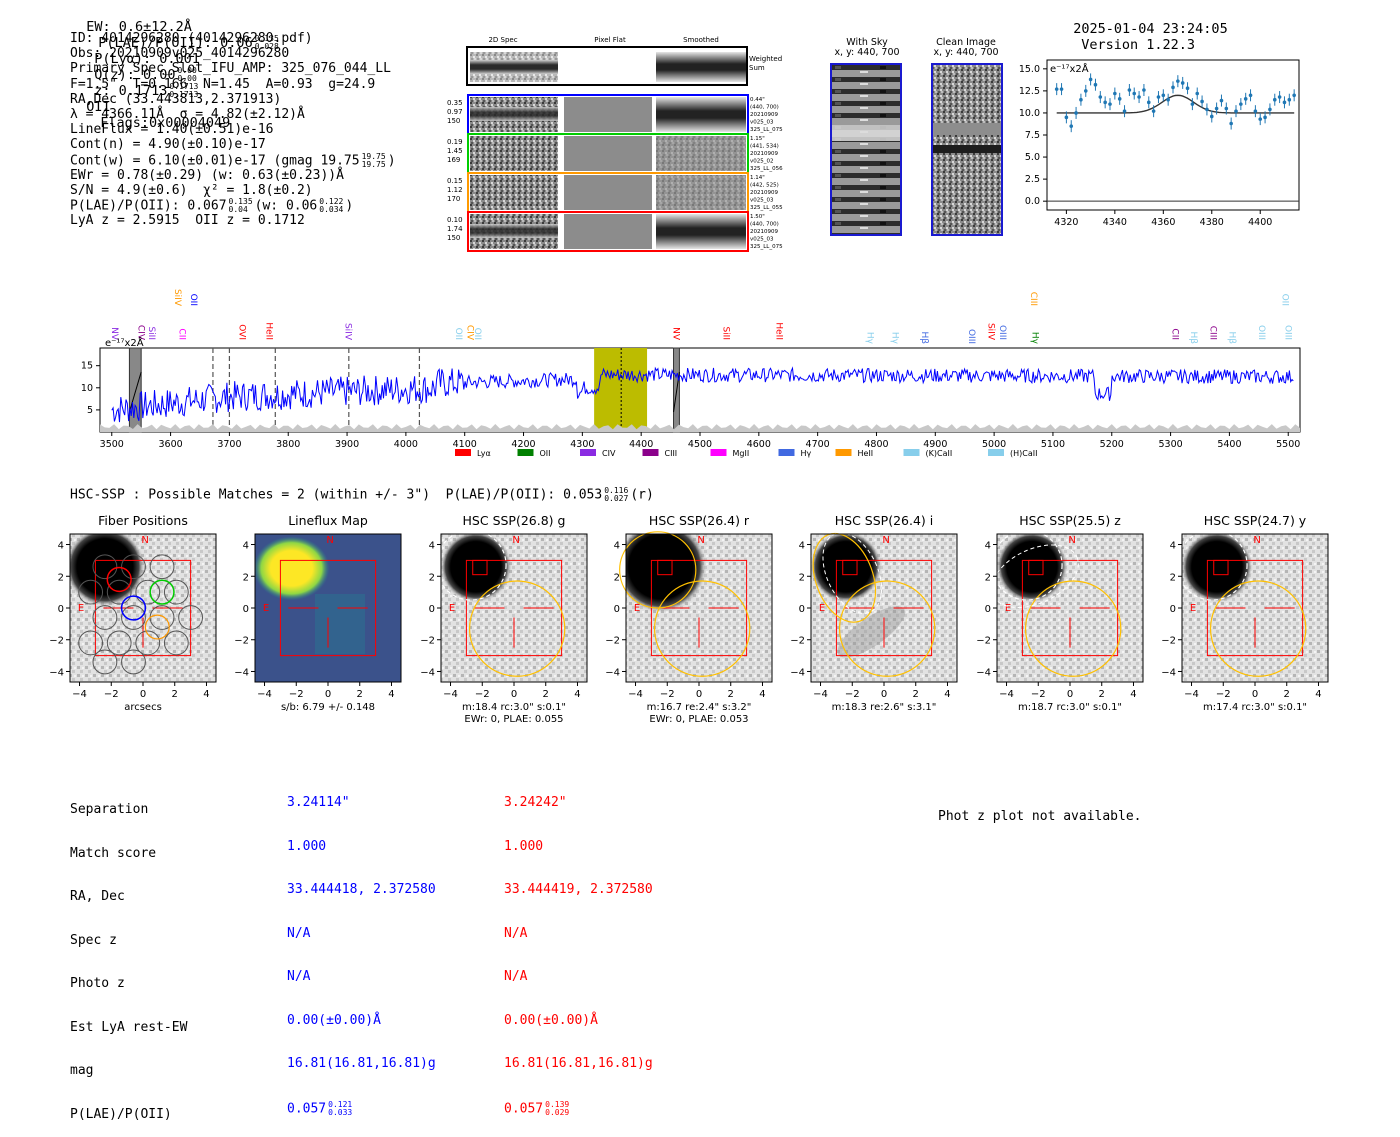  What do you see at coordinates (455, 112) in the screenshot?
I see `cutout-left-stat: 0.97` at bounding box center [455, 112].